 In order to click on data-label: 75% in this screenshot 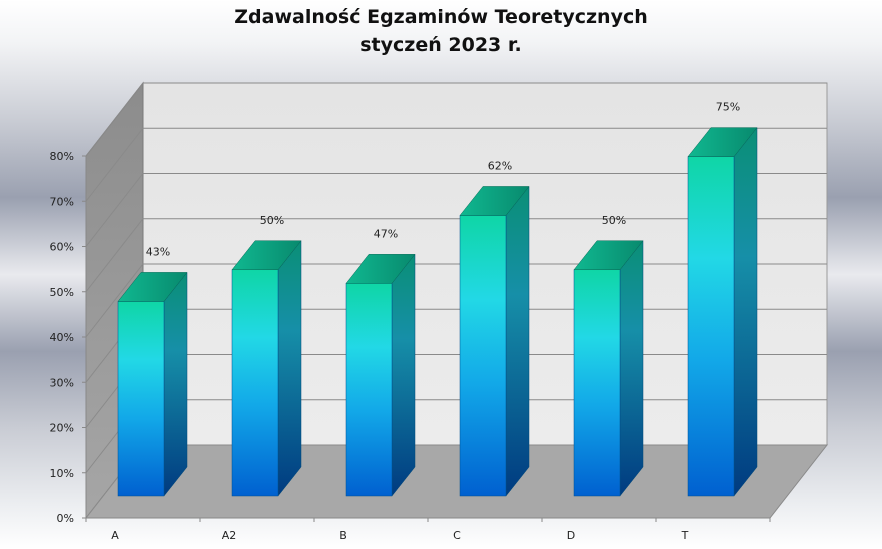, I will do `click(728, 107)`.